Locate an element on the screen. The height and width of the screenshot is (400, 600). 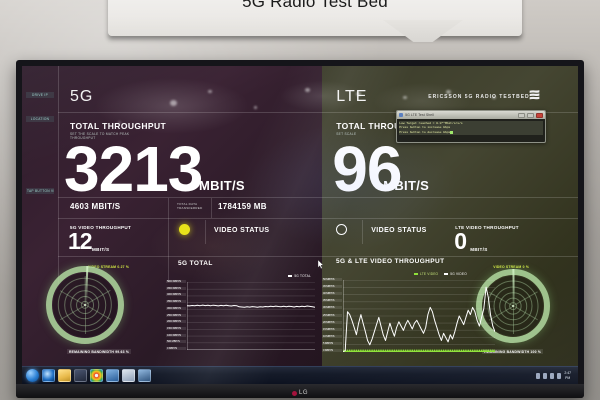
lg-logo-dot is located at coordinates (294, 393).